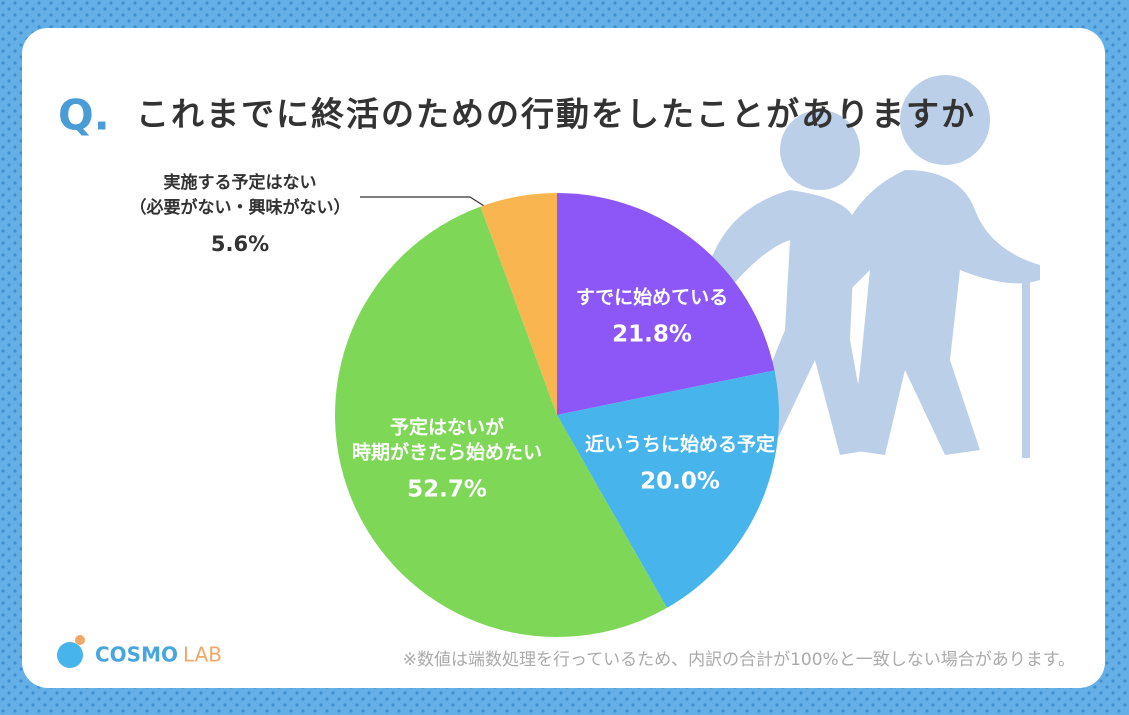  What do you see at coordinates (136, 655) in the screenshot?
I see `logo-text: COSMO` at bounding box center [136, 655].